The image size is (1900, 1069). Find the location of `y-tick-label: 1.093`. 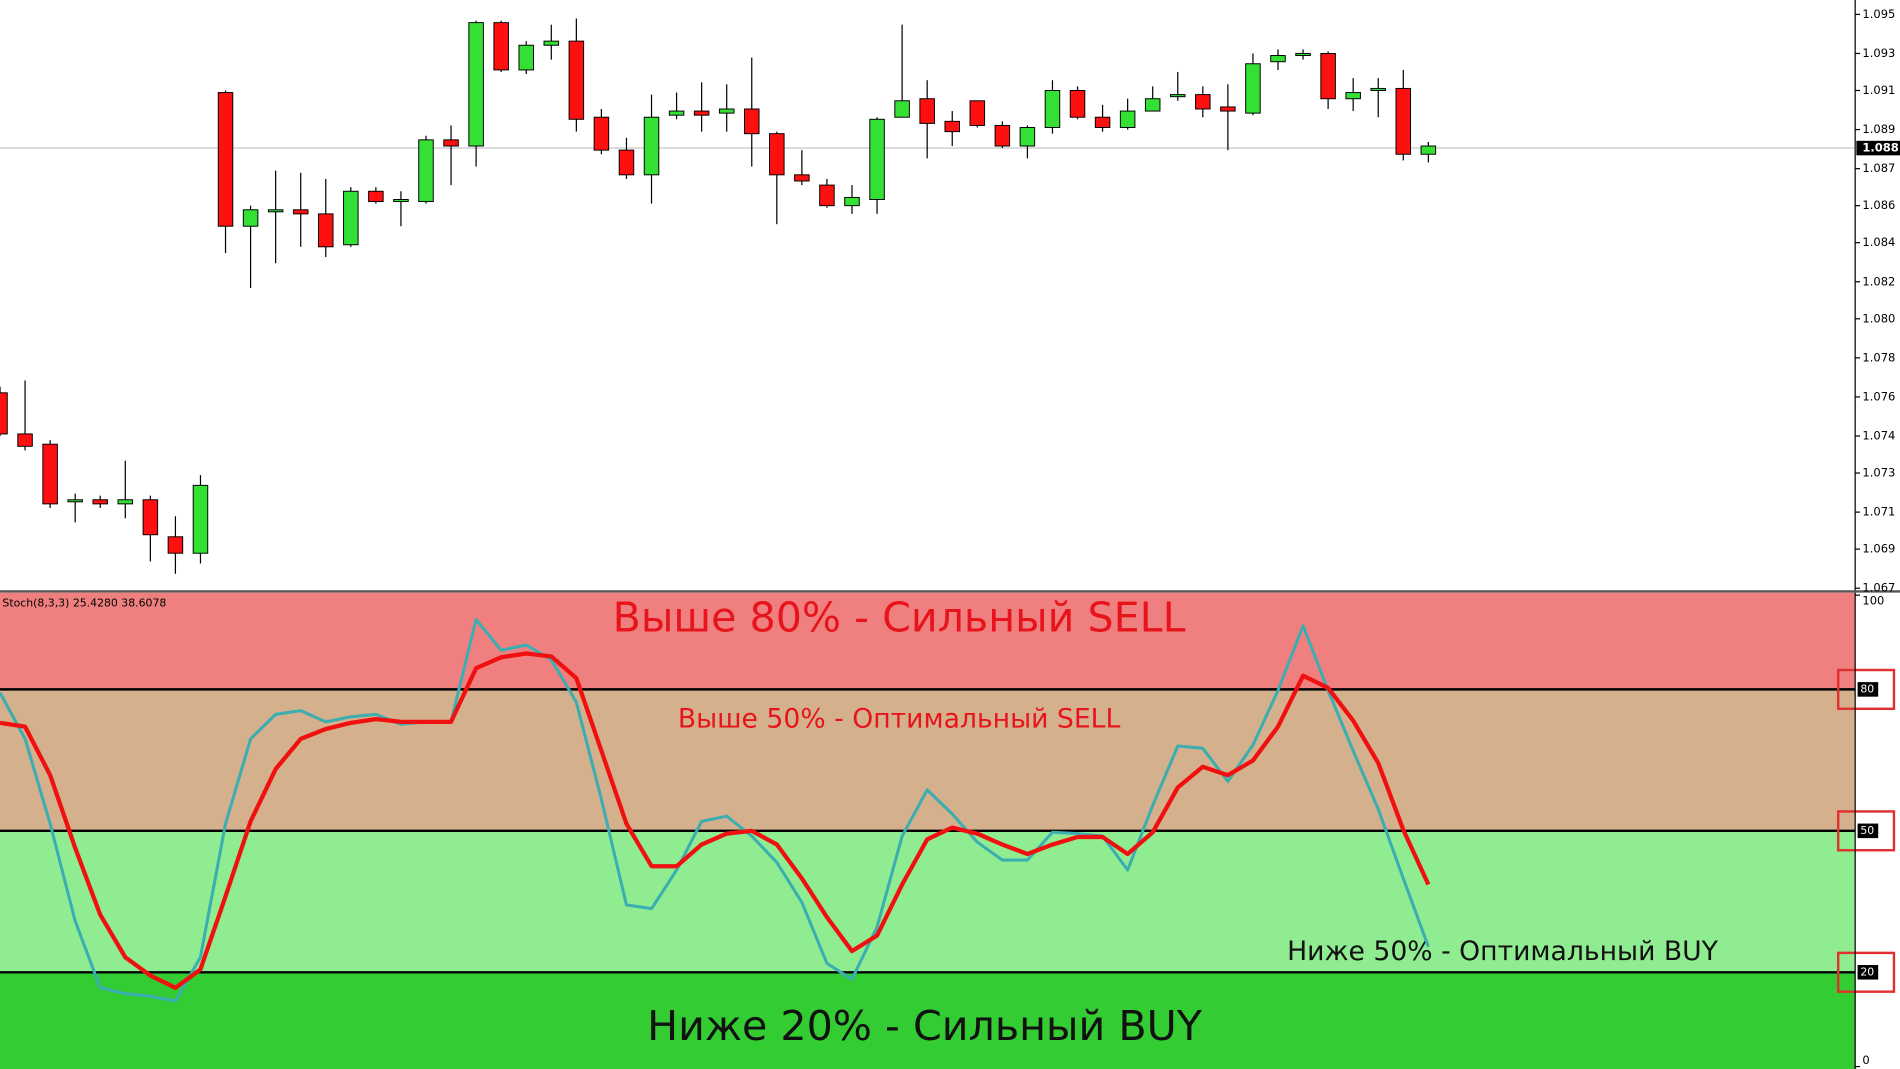

y-tick-label: 1.093 is located at coordinates (1878, 53).